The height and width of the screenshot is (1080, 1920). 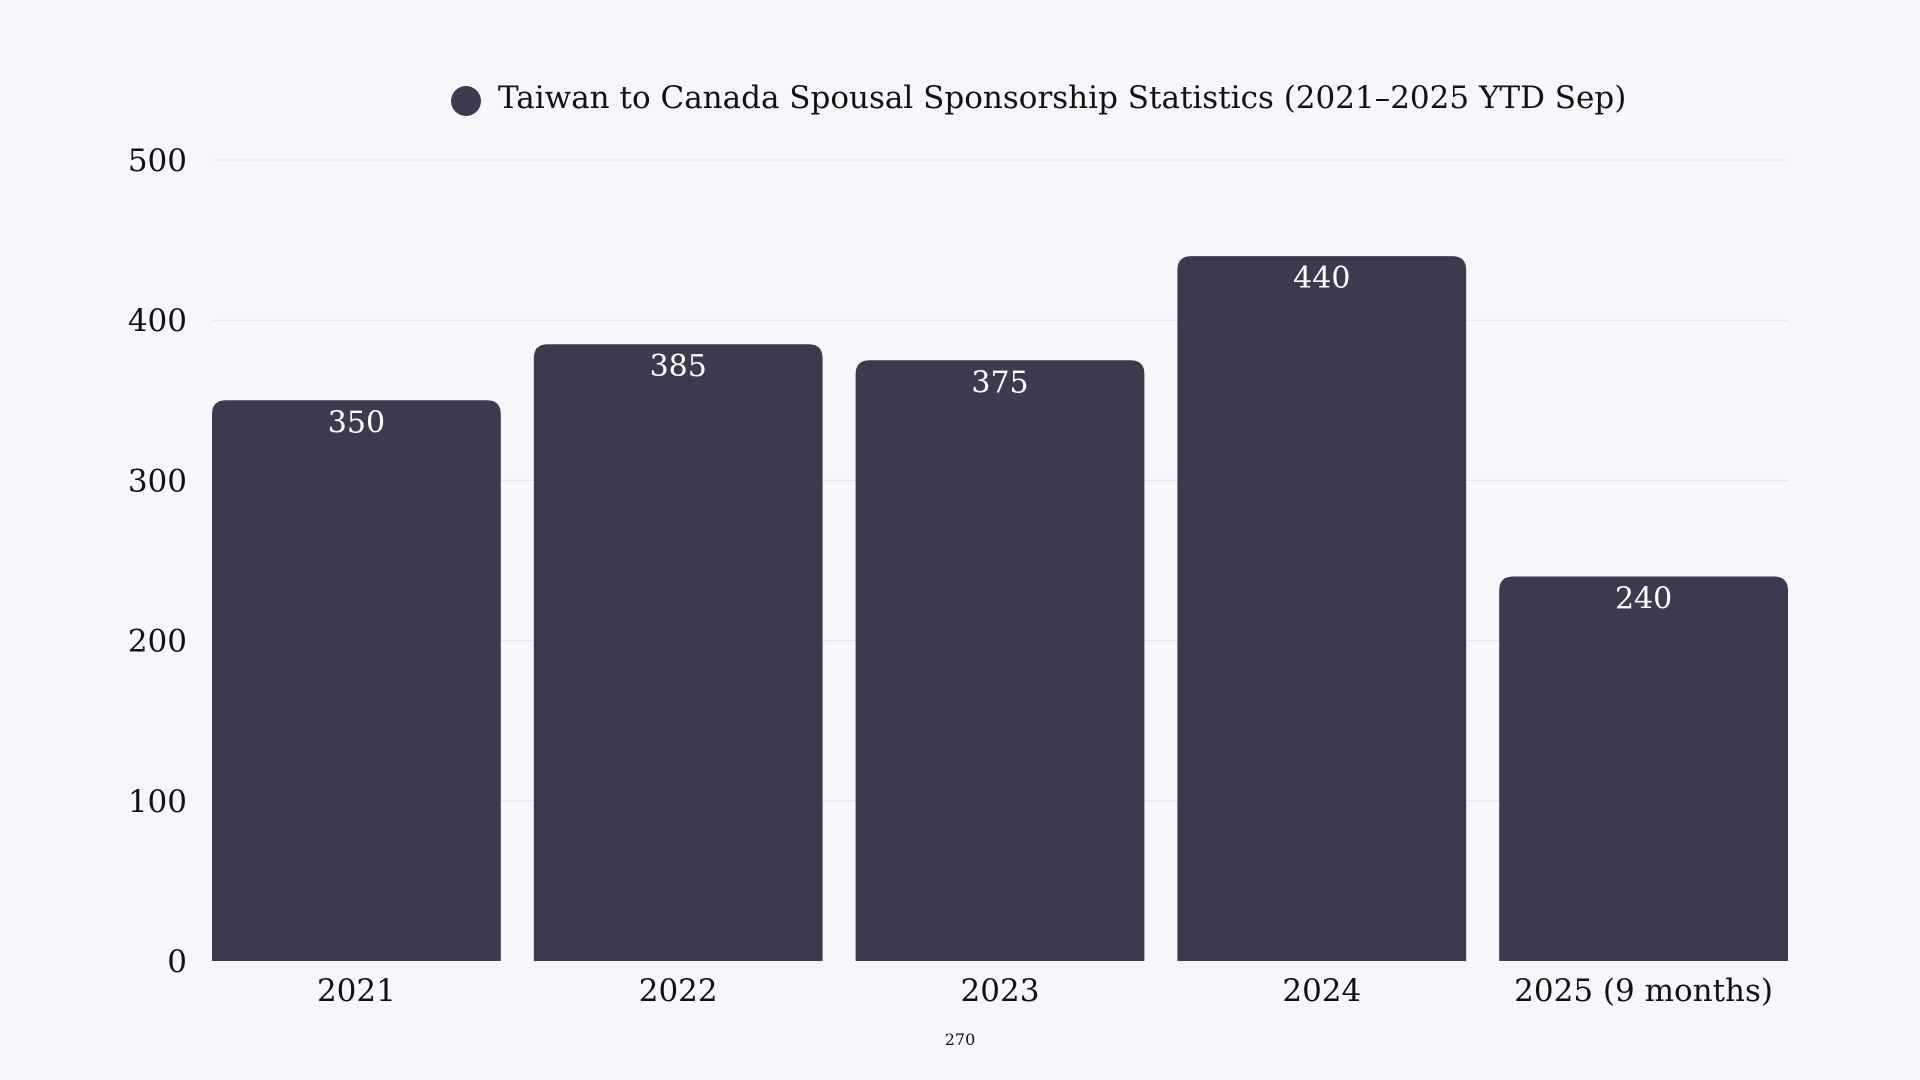 I want to click on data-label: 440, so click(x=1321, y=278).